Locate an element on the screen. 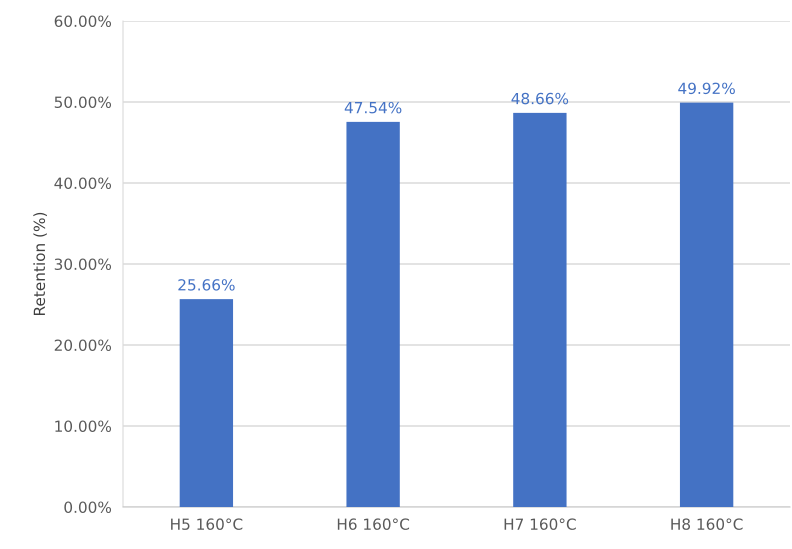 The width and height of the screenshot is (792, 549). y-tick-label: 60.00% is located at coordinates (83, 21).